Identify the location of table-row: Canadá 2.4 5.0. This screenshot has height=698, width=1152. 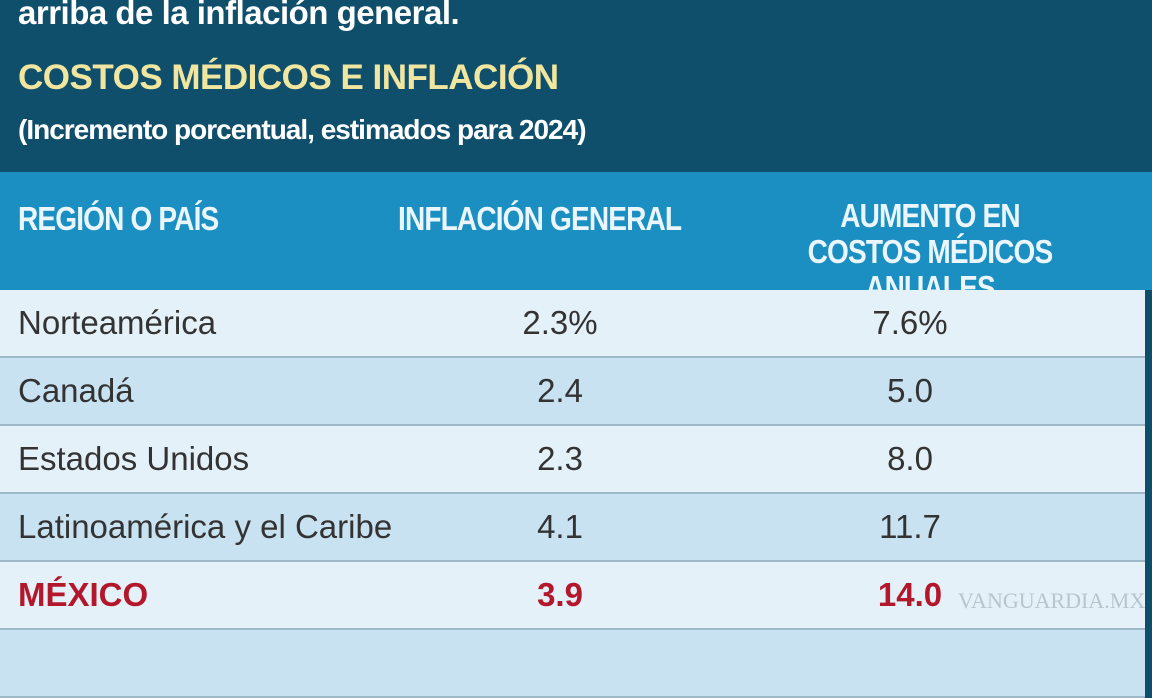
(572, 392).